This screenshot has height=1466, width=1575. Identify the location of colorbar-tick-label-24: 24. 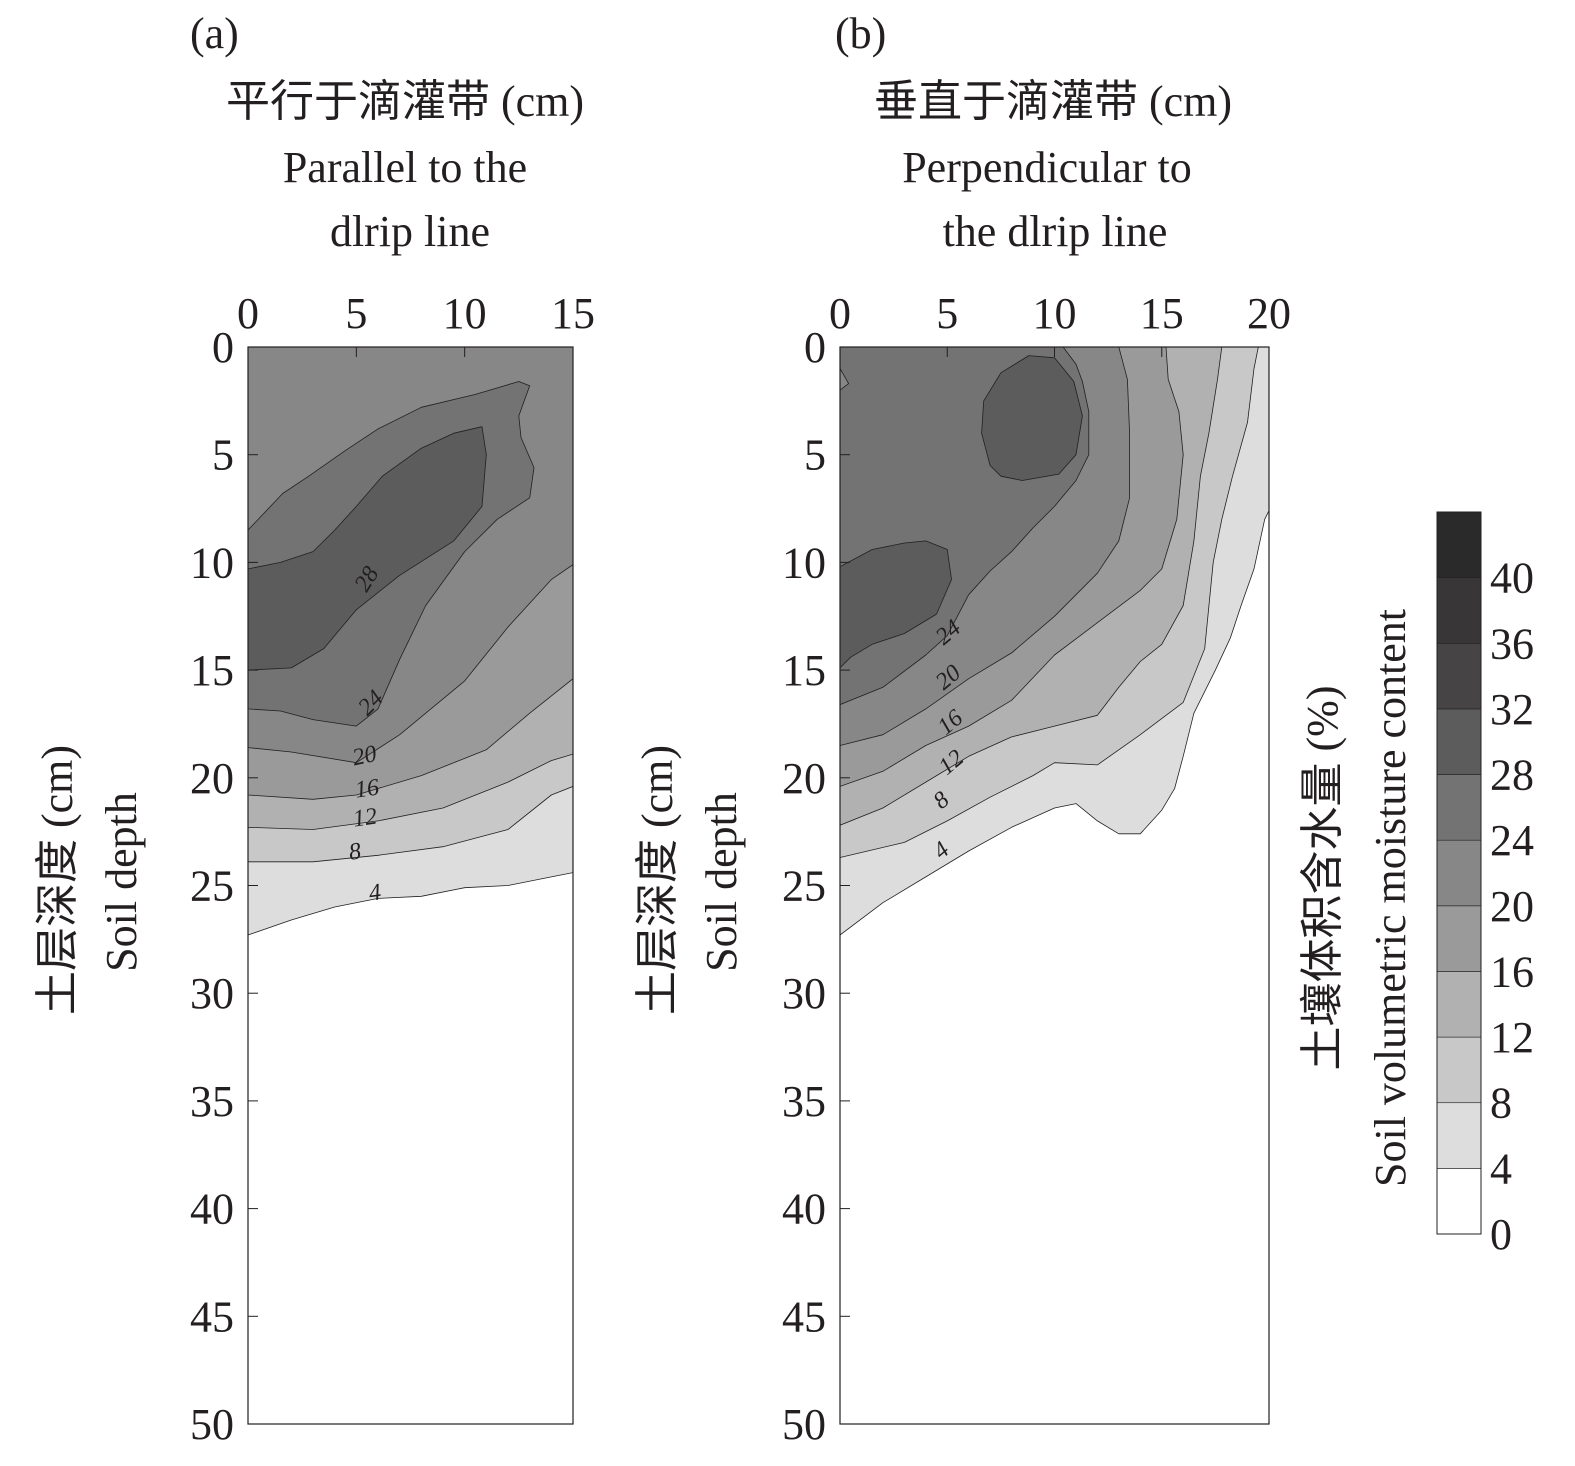
(1512, 840).